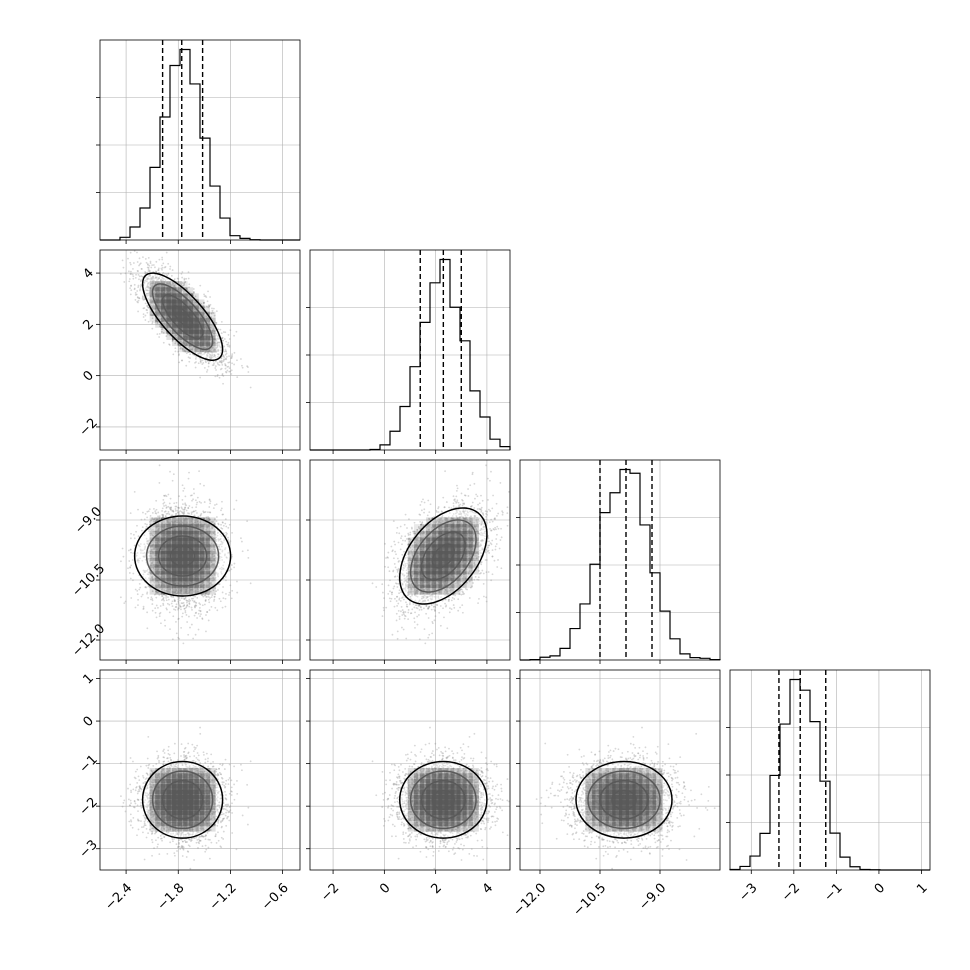  Describe the element at coordinates (198, 141) in the screenshot. I see `histogram-panel` at that location.